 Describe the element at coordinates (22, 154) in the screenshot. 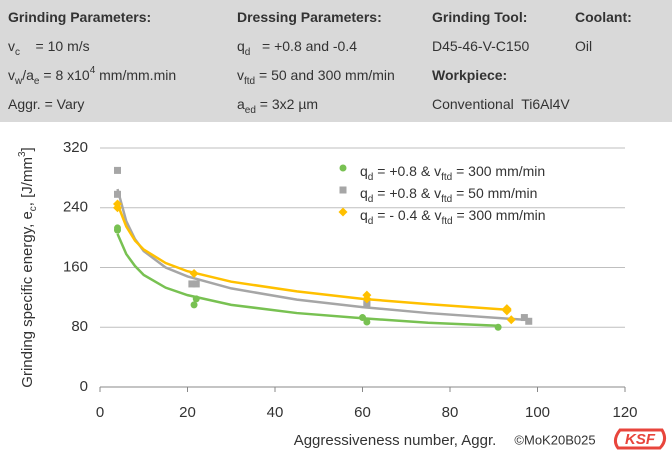

I see `superscript: 3` at that location.